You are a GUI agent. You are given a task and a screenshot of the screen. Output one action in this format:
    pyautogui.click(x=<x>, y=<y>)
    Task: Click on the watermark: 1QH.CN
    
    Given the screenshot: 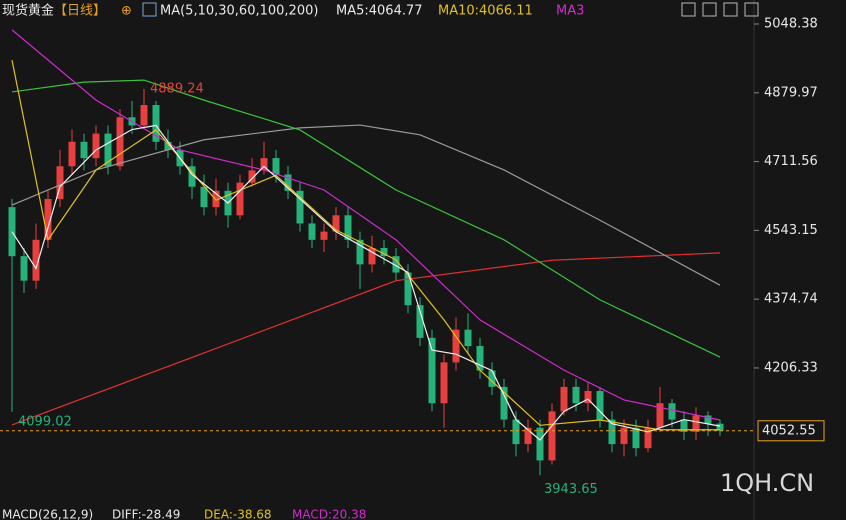 What is the action you would take?
    pyautogui.click(x=767, y=483)
    